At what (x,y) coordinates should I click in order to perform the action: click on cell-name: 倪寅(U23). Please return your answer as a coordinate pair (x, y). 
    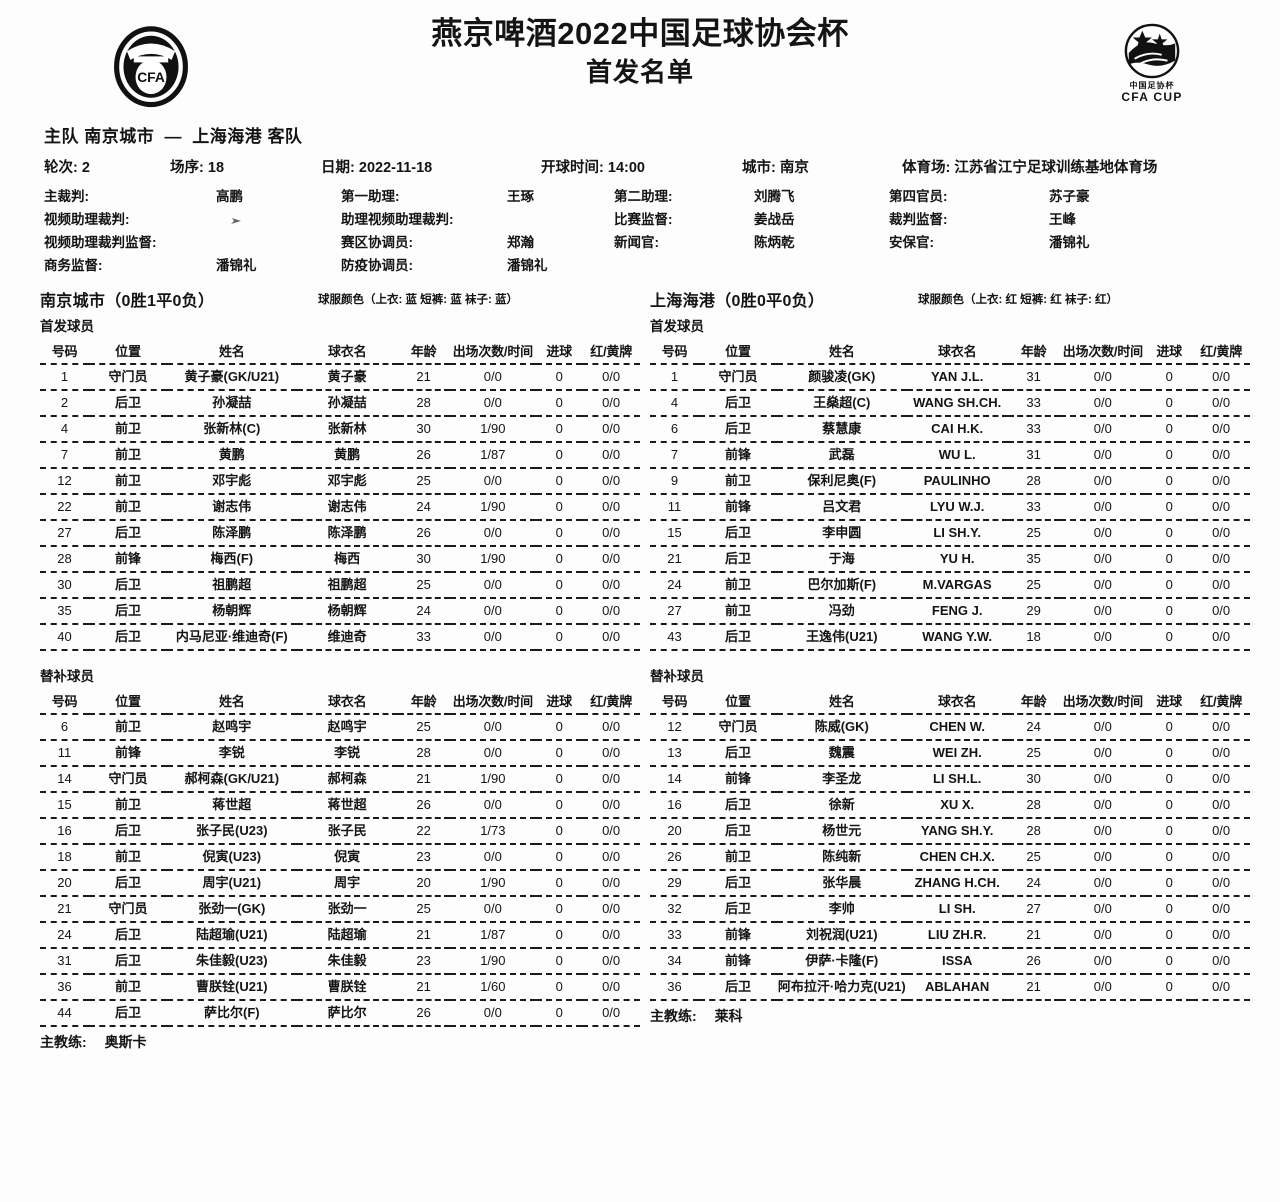
    Looking at the image, I should click on (231, 857).